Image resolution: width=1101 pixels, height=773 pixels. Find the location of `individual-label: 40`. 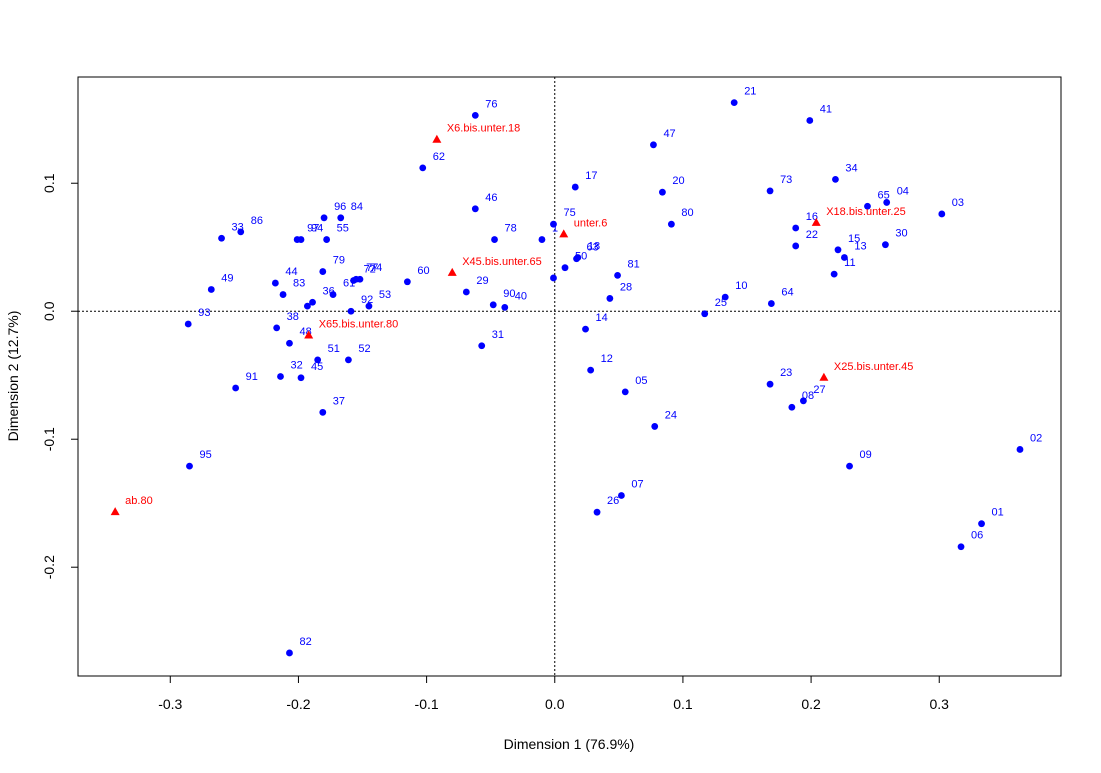

individual-label: 40 is located at coordinates (521, 296).